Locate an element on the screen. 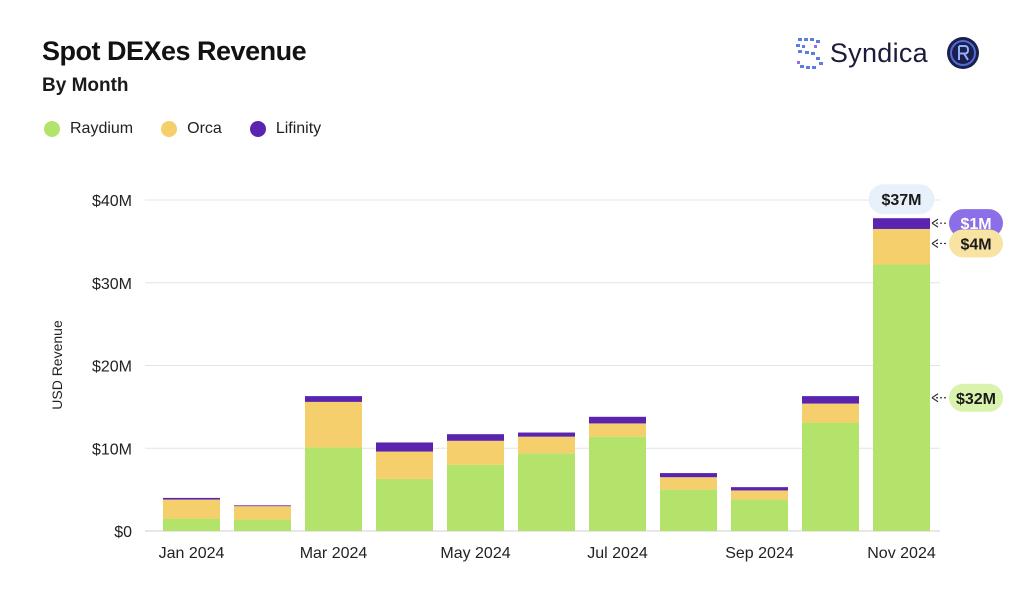  bar-stack-nov-2024 is located at coordinates (901, 374).